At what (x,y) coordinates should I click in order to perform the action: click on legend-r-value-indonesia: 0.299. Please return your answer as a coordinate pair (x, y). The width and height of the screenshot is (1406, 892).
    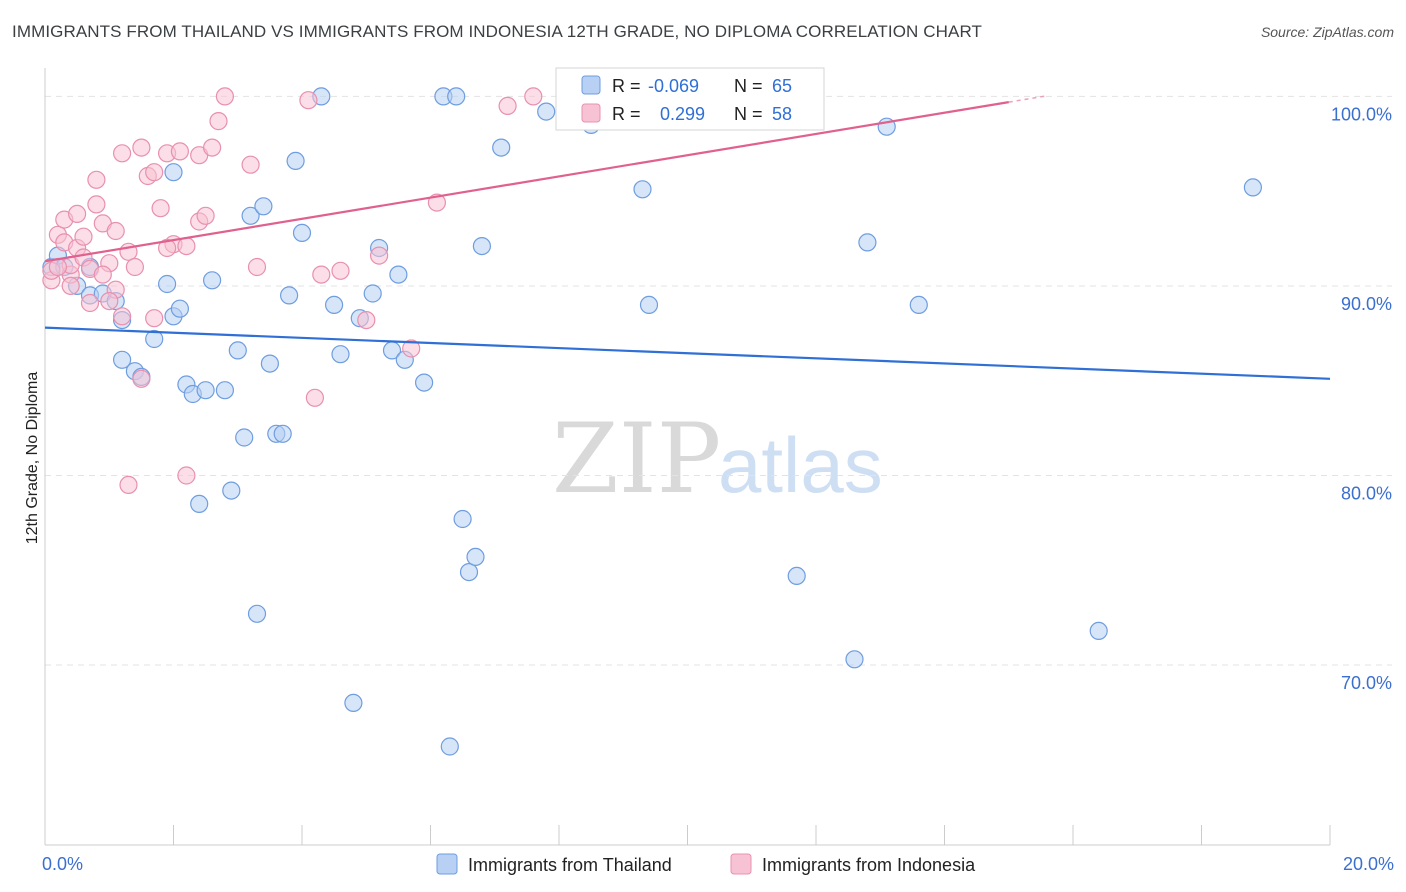
    Looking at the image, I should click on (682, 114).